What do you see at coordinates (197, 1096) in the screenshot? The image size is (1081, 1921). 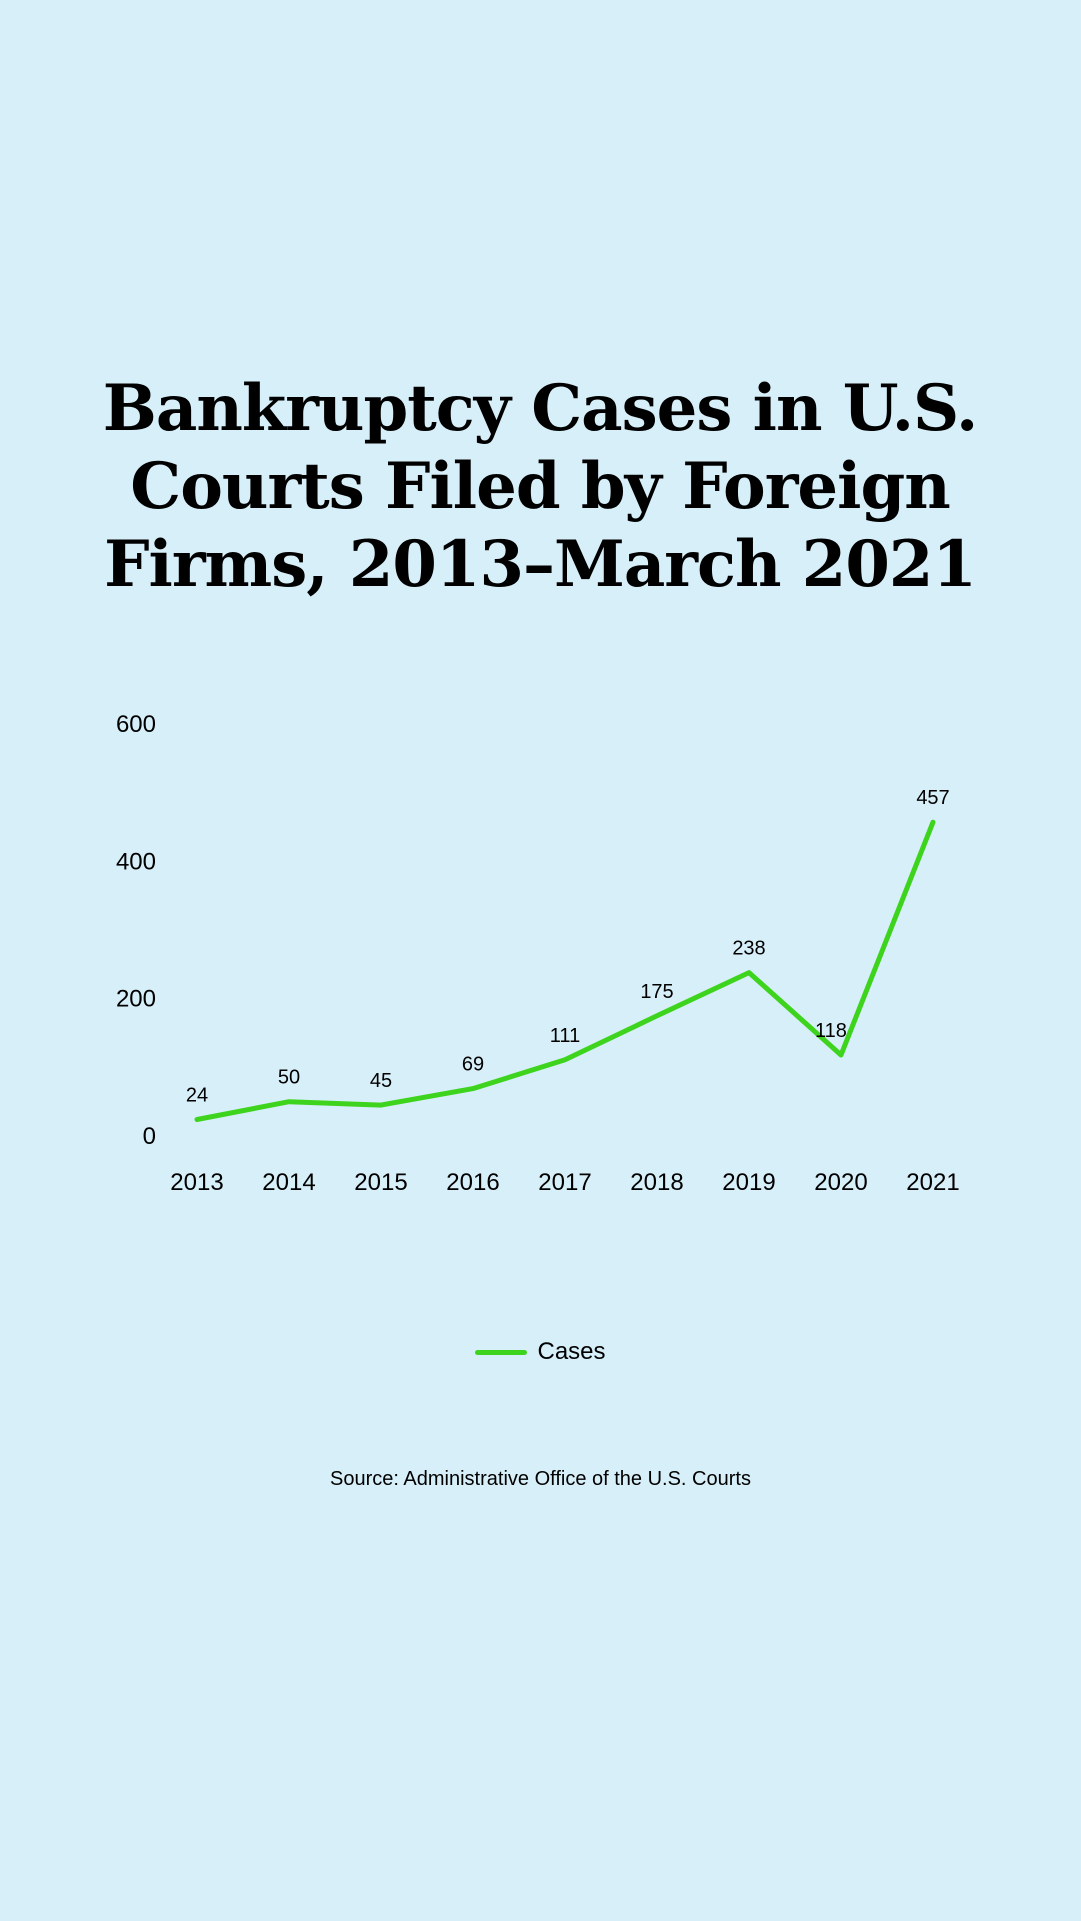 I see `data-label: 24` at bounding box center [197, 1096].